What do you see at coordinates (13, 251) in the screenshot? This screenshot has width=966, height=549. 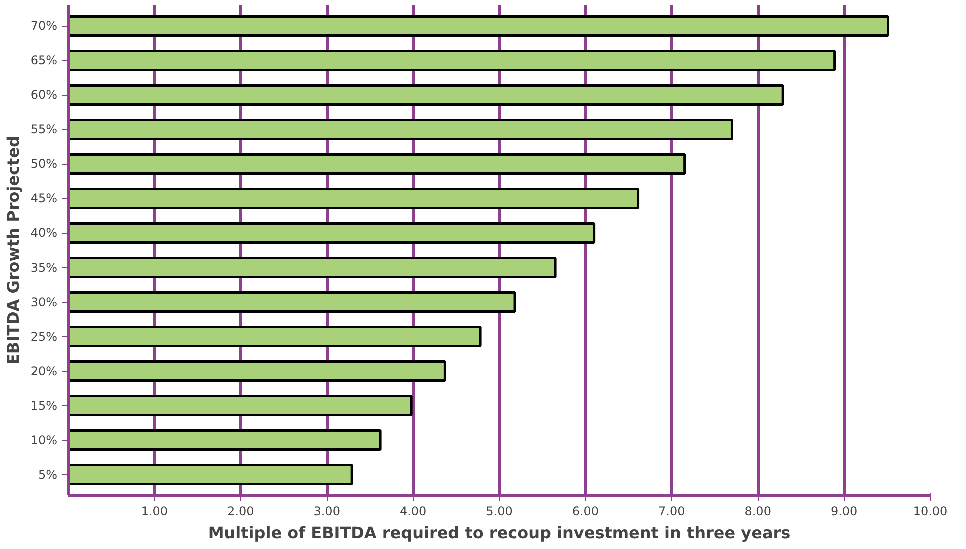 I see `y-axis-title: EBITDA Growth Projected` at bounding box center [13, 251].